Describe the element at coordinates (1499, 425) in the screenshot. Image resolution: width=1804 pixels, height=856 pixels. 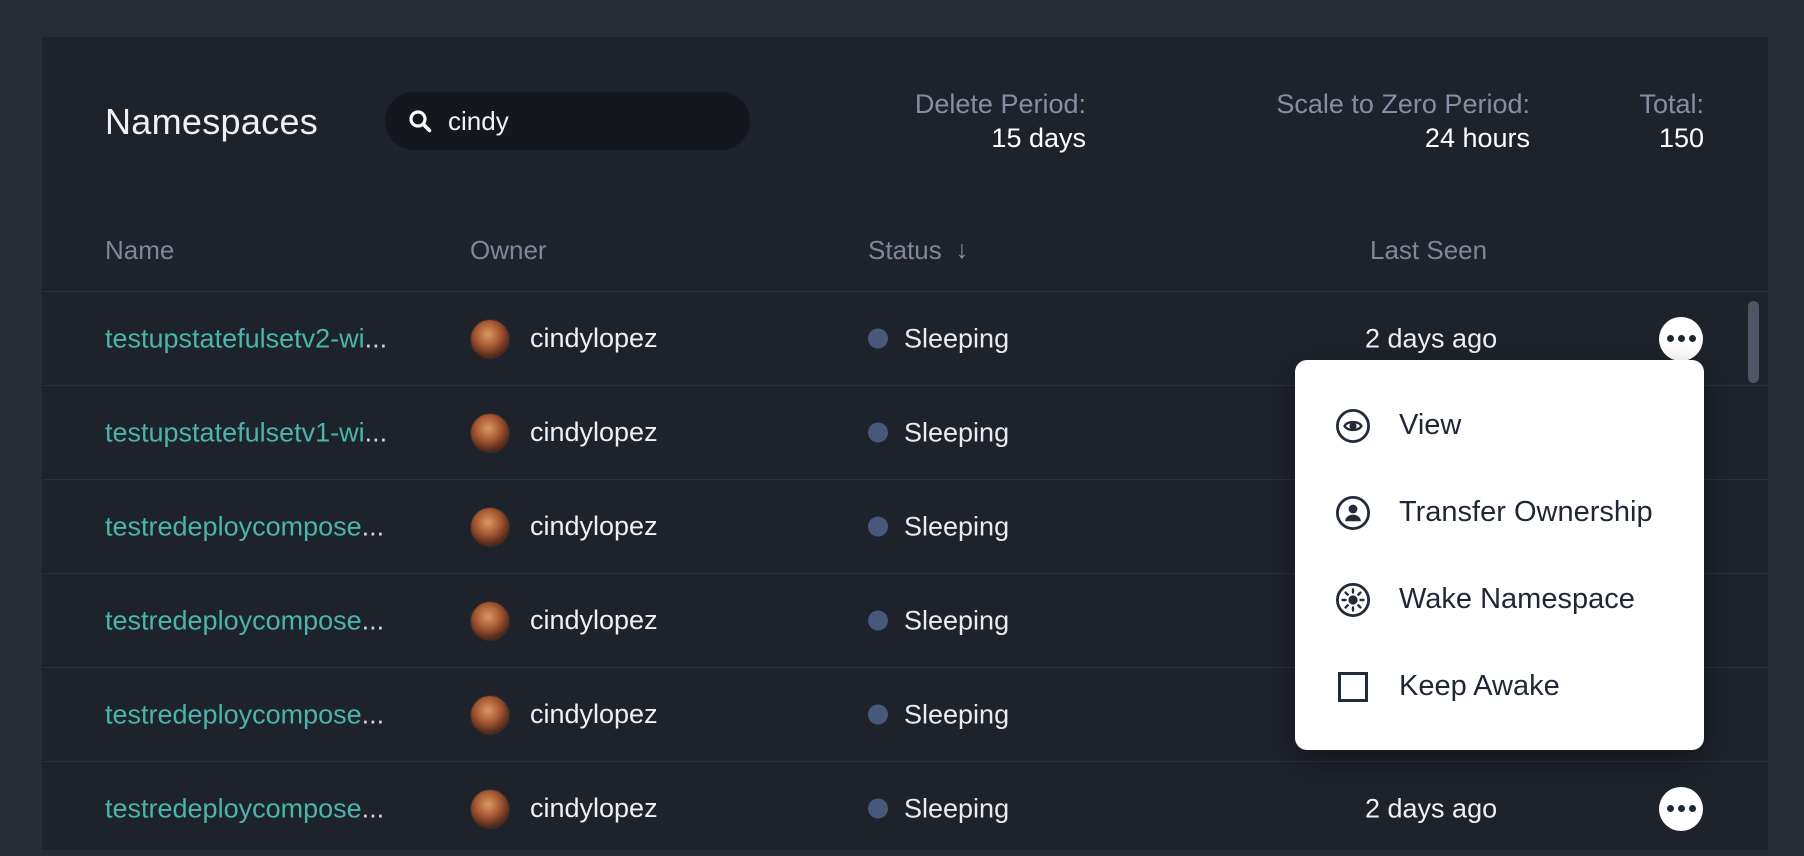
I see `menu-item-view: View` at that location.